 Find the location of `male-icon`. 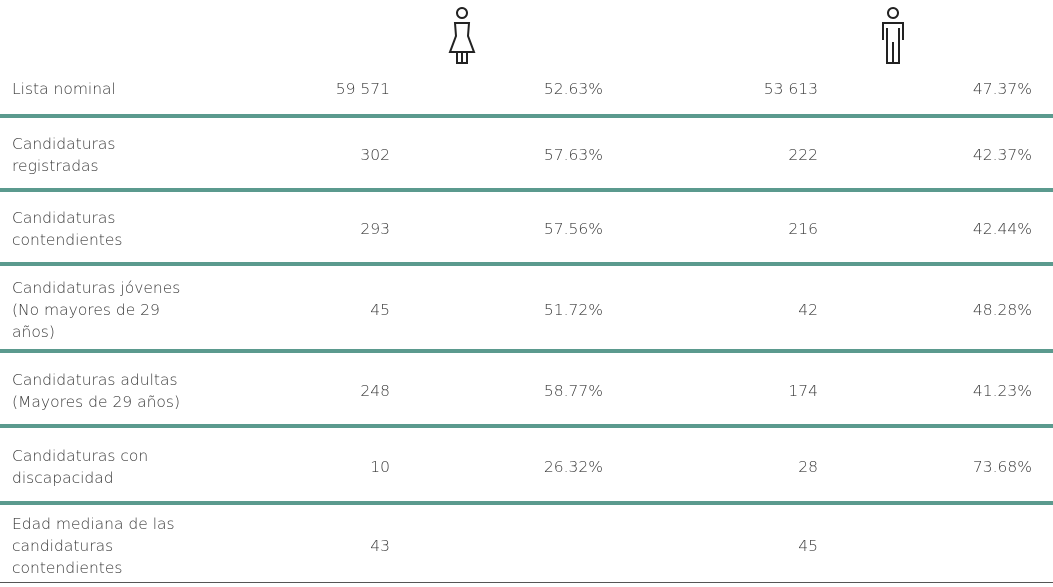

male-icon is located at coordinates (893, 35).